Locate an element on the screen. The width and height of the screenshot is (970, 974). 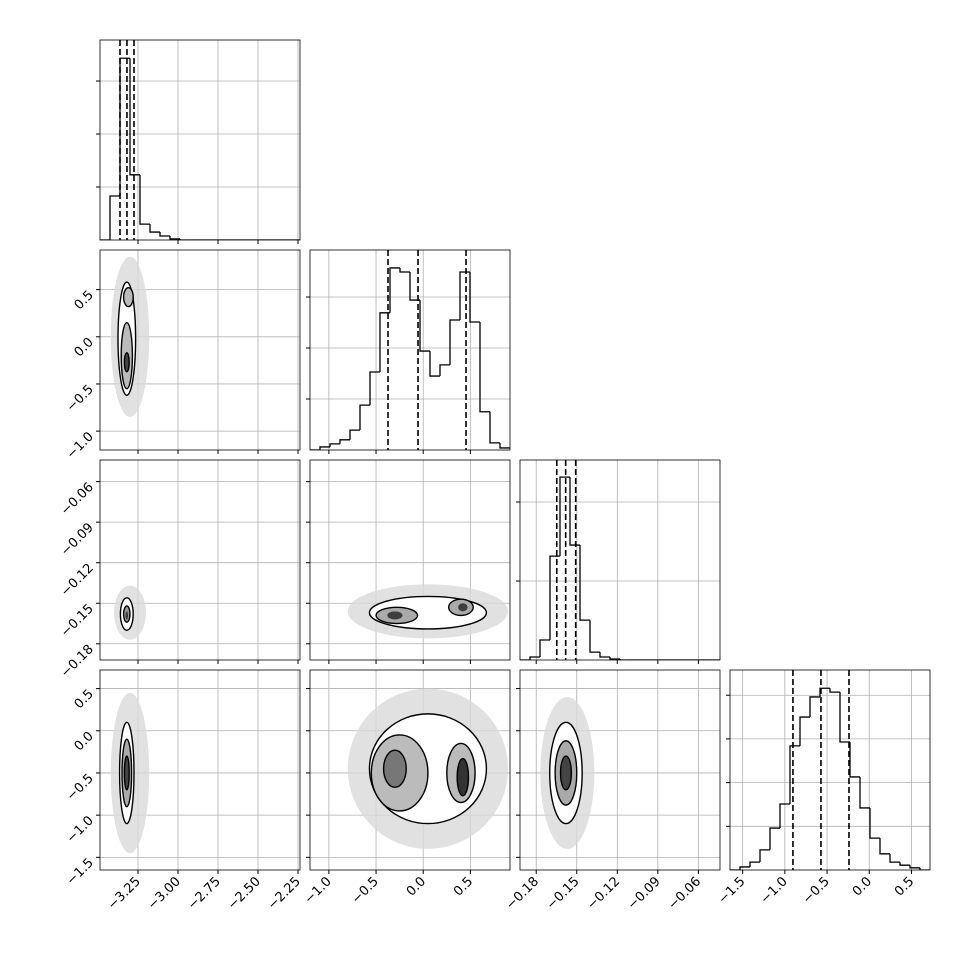
x-tick-label: −0.12 is located at coordinates (603, 893).